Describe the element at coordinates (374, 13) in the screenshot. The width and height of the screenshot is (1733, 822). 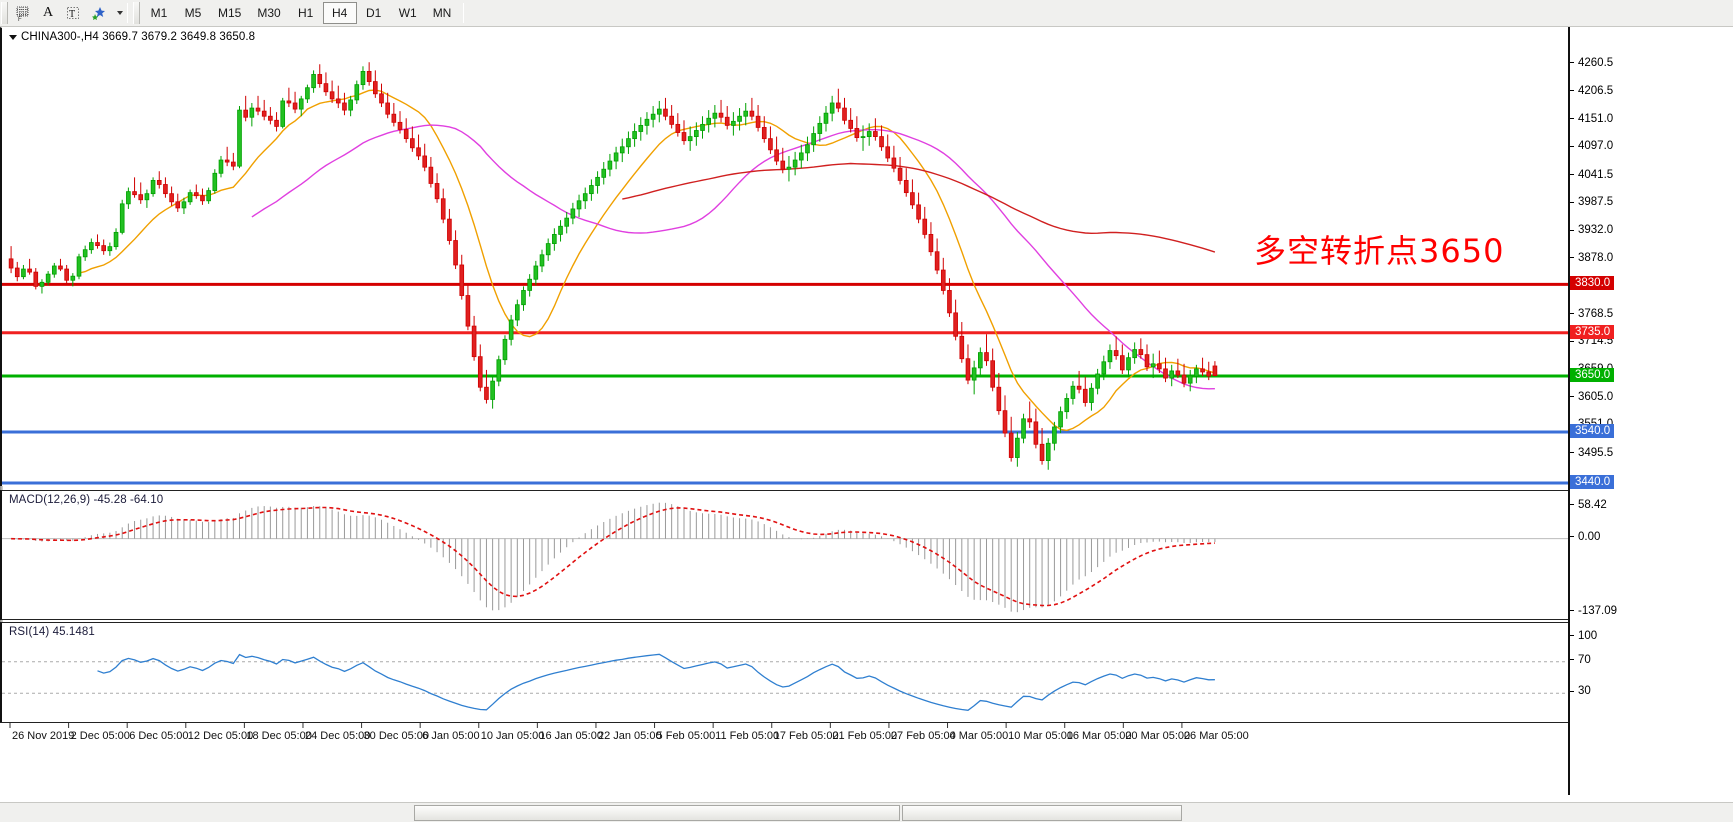
I see `timeframe-d1: D1` at that location.